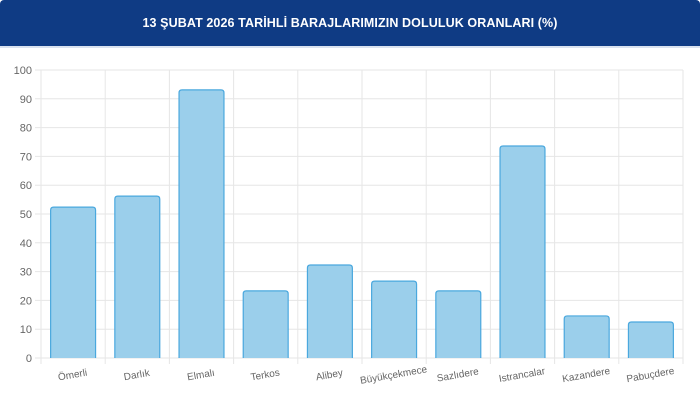  Describe the element at coordinates (329, 311) in the screenshot. I see `bar-alibey` at that location.